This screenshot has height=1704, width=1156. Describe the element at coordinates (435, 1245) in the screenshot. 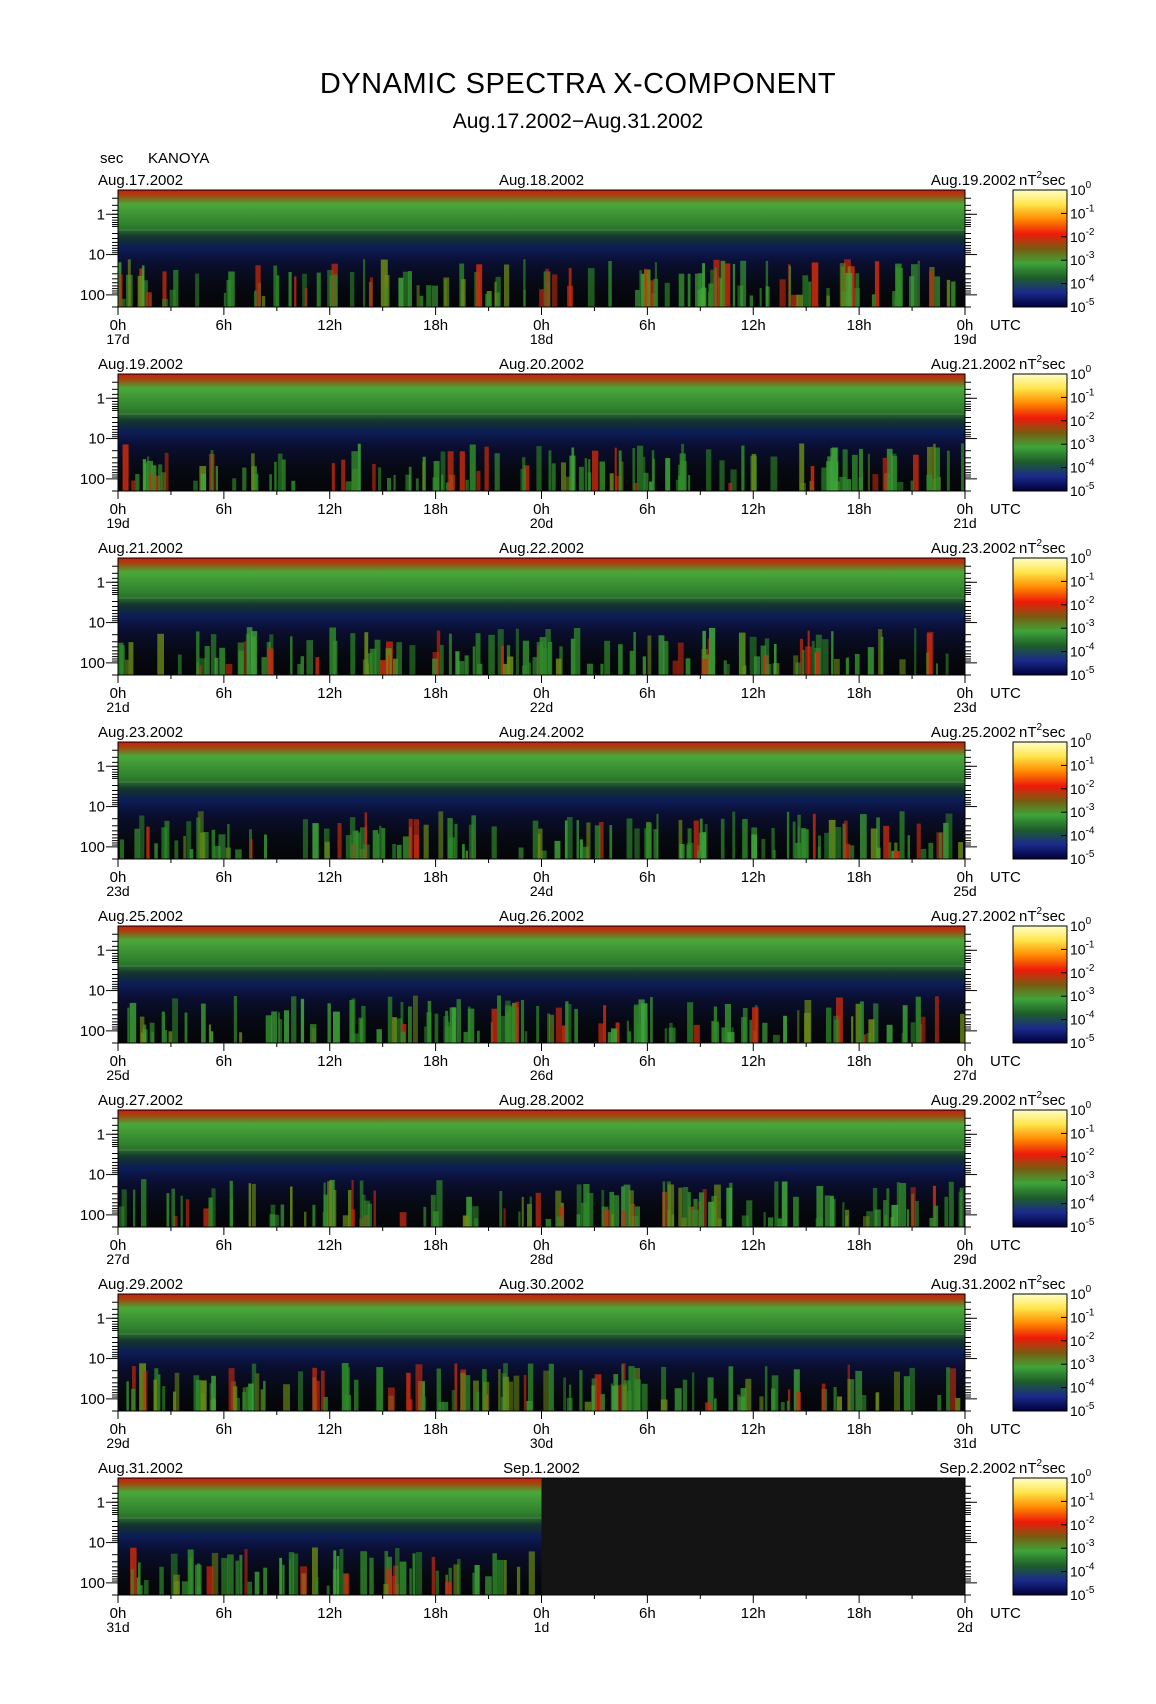

I see `x-tick-label: 18h` at that location.